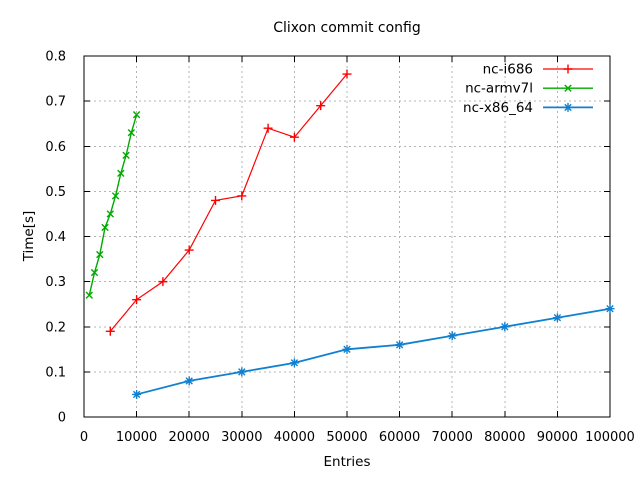  What do you see at coordinates (452, 437) in the screenshot?
I see `x-tick-label: 70000` at bounding box center [452, 437].